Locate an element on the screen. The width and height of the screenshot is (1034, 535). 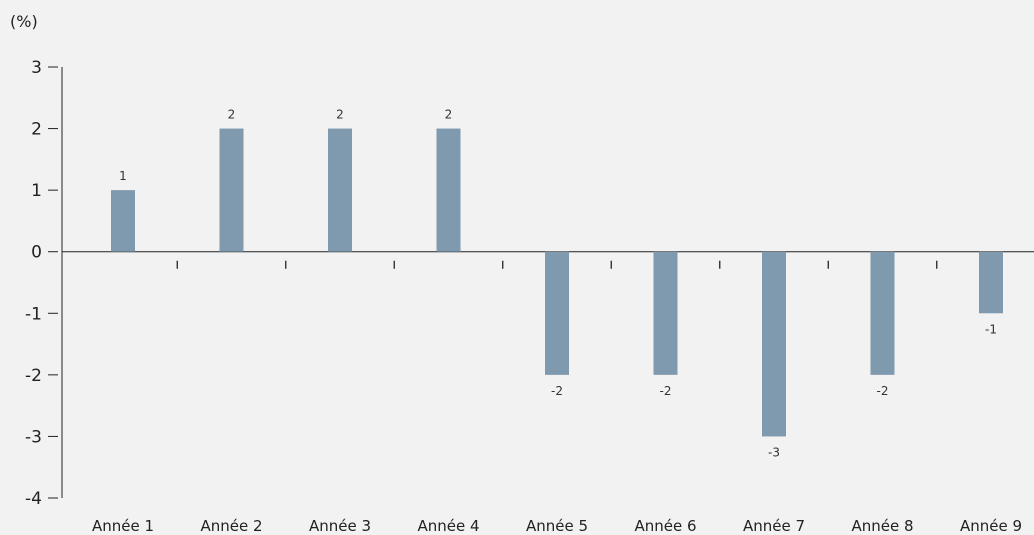
category-label: Année 4 is located at coordinates (448, 526).